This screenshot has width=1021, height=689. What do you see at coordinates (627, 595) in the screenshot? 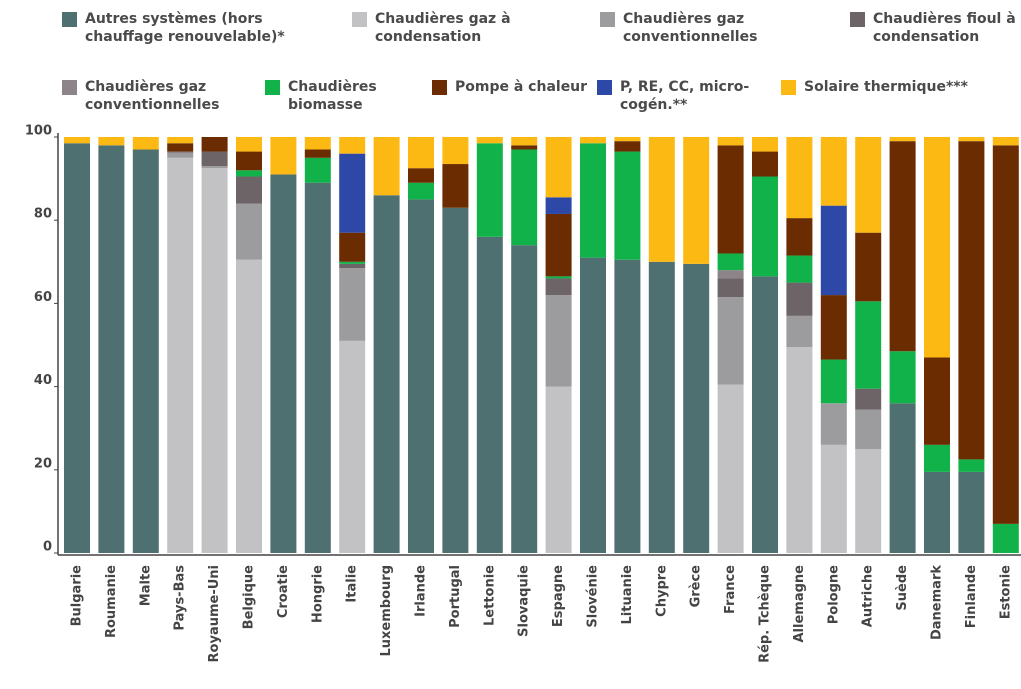
I see `x-tick-label: Lituanie` at bounding box center [627, 595].